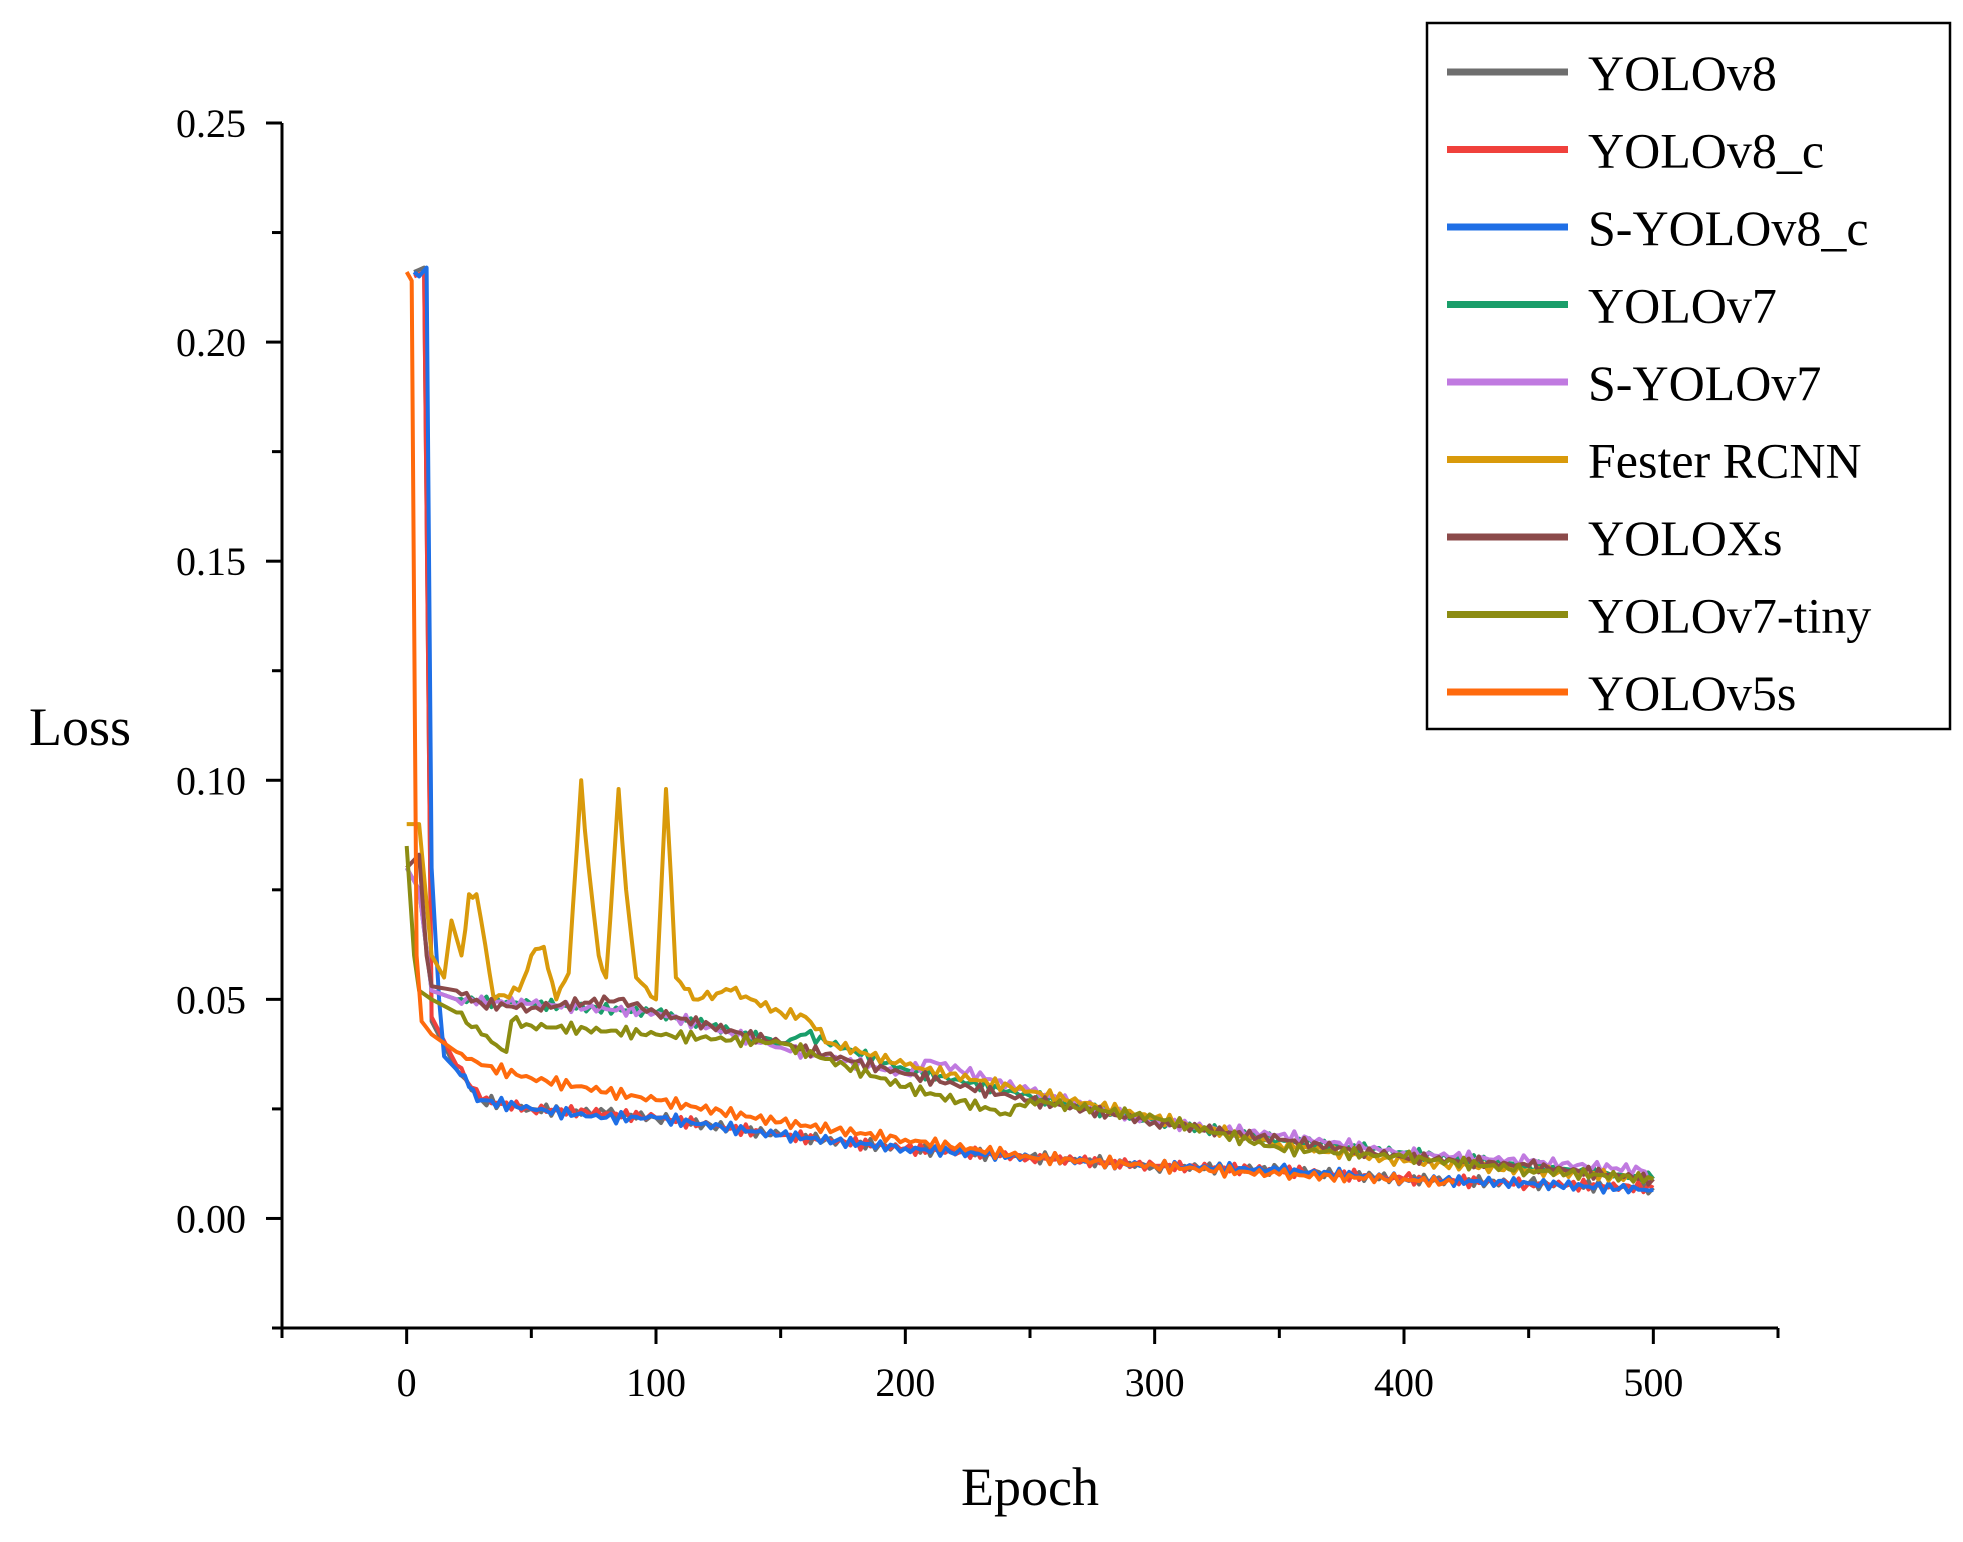 This screenshot has width=1963, height=1542. Describe the element at coordinates (1682, 73) in the screenshot. I see `legend-label-yolov8: YOLOv8` at that location.